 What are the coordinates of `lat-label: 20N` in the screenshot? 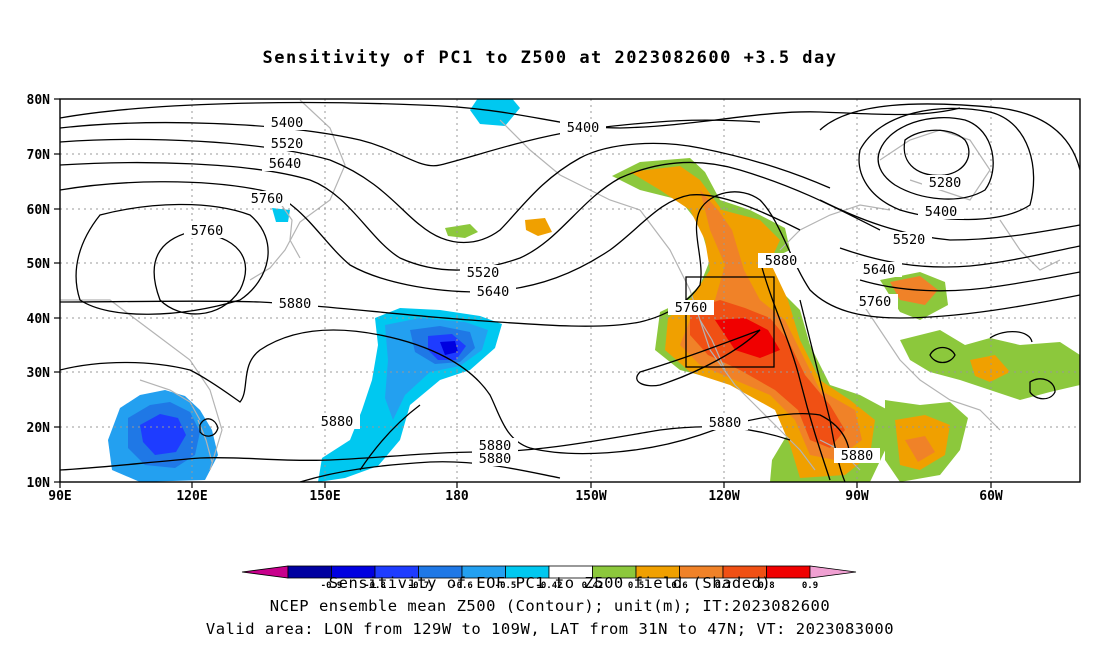 It's located at (39, 428).